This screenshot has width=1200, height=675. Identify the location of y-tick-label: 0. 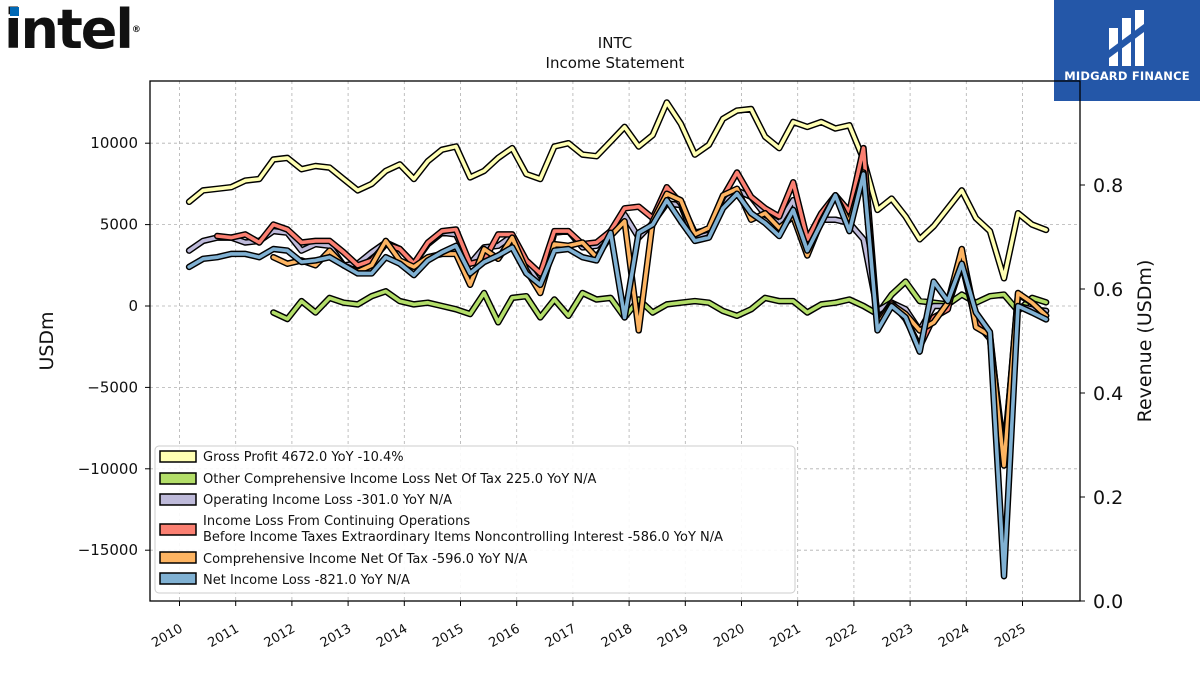
(133, 306).